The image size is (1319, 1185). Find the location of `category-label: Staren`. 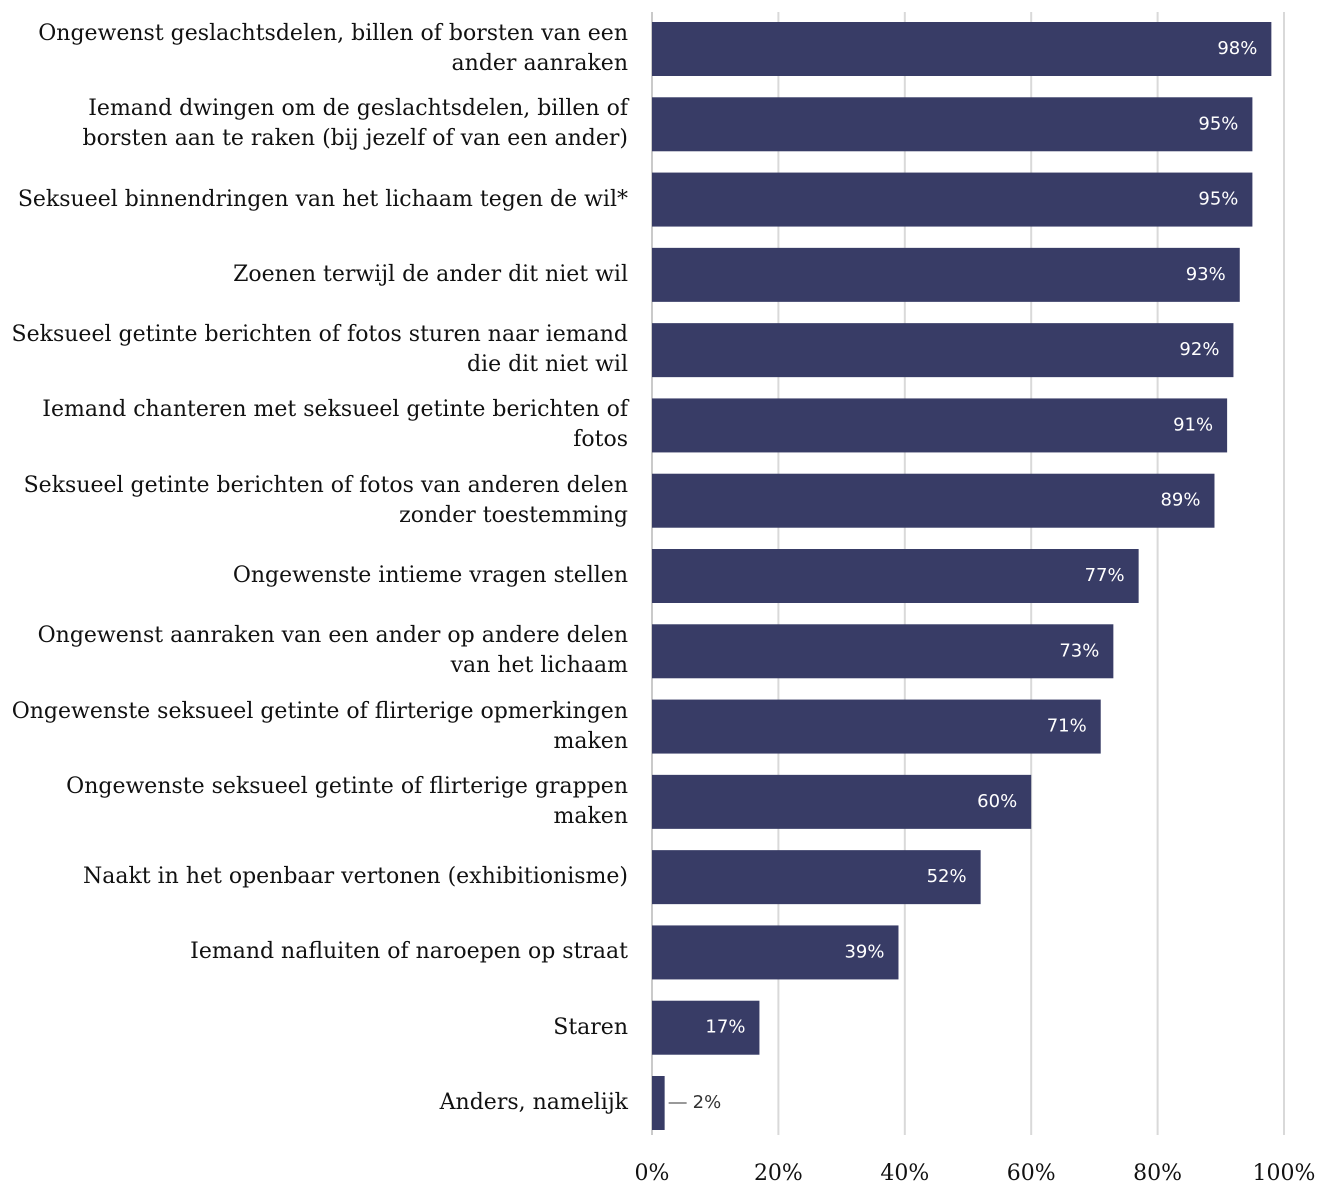

category-label: Staren is located at coordinates (590, 1027).